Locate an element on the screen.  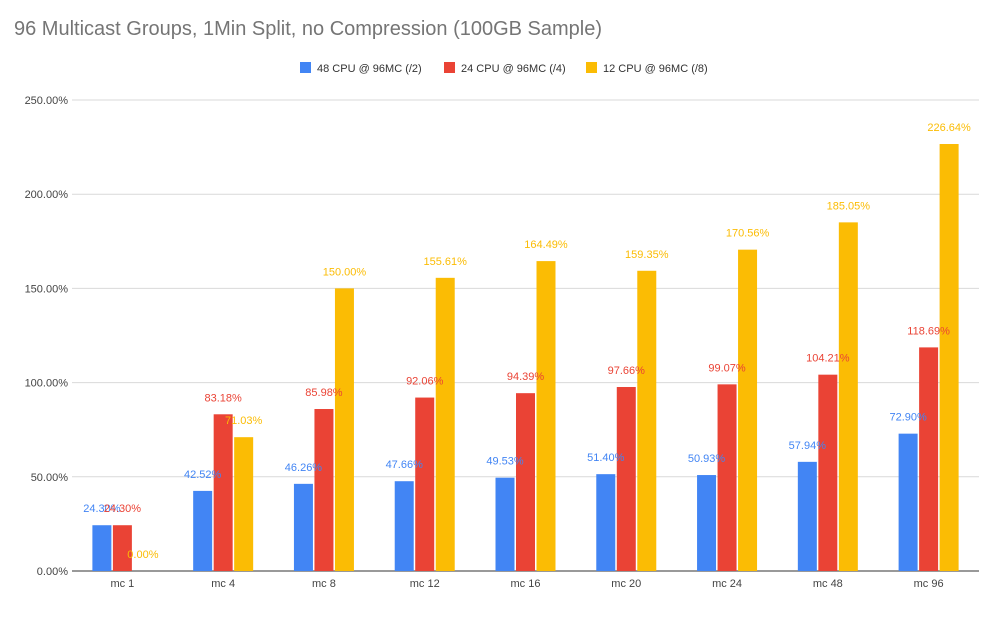
data-label: 170.56% is located at coordinates (748, 234).